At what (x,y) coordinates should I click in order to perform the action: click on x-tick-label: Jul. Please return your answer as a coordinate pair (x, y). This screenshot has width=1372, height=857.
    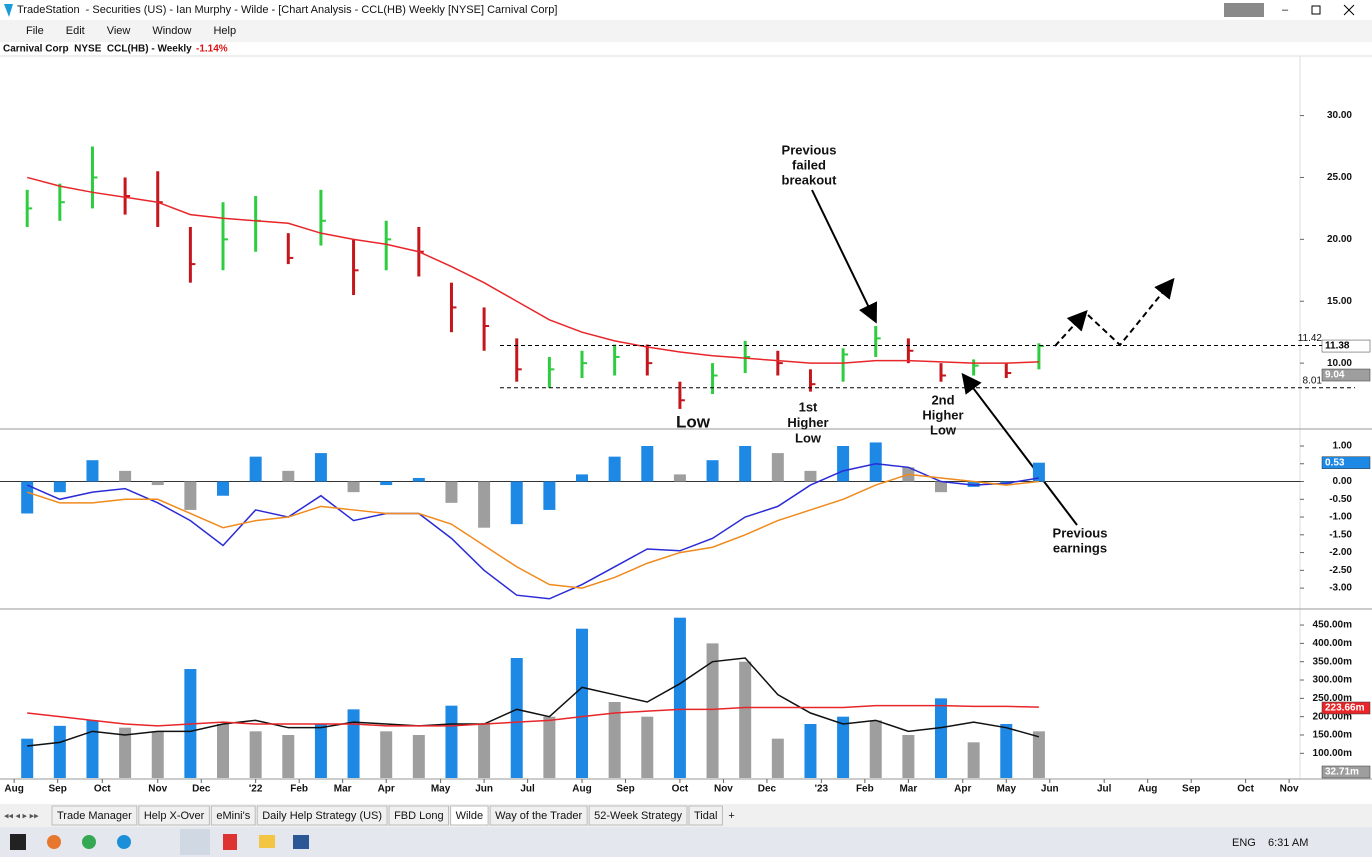
    Looking at the image, I should click on (527, 789).